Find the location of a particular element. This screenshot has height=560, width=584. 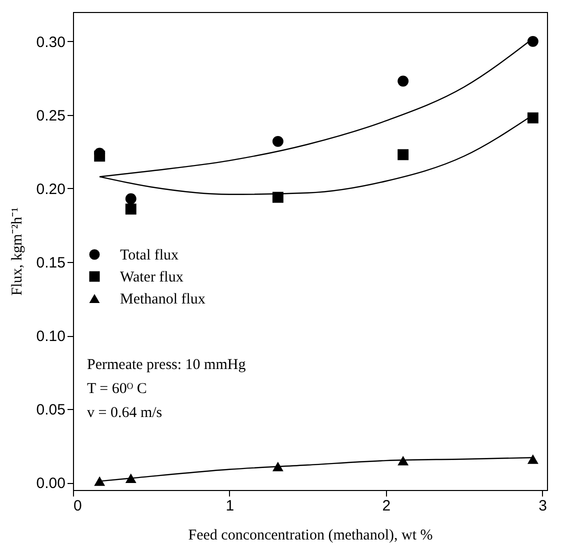

annotation: Permeate press: 10 mmHg is located at coordinates (166, 365).